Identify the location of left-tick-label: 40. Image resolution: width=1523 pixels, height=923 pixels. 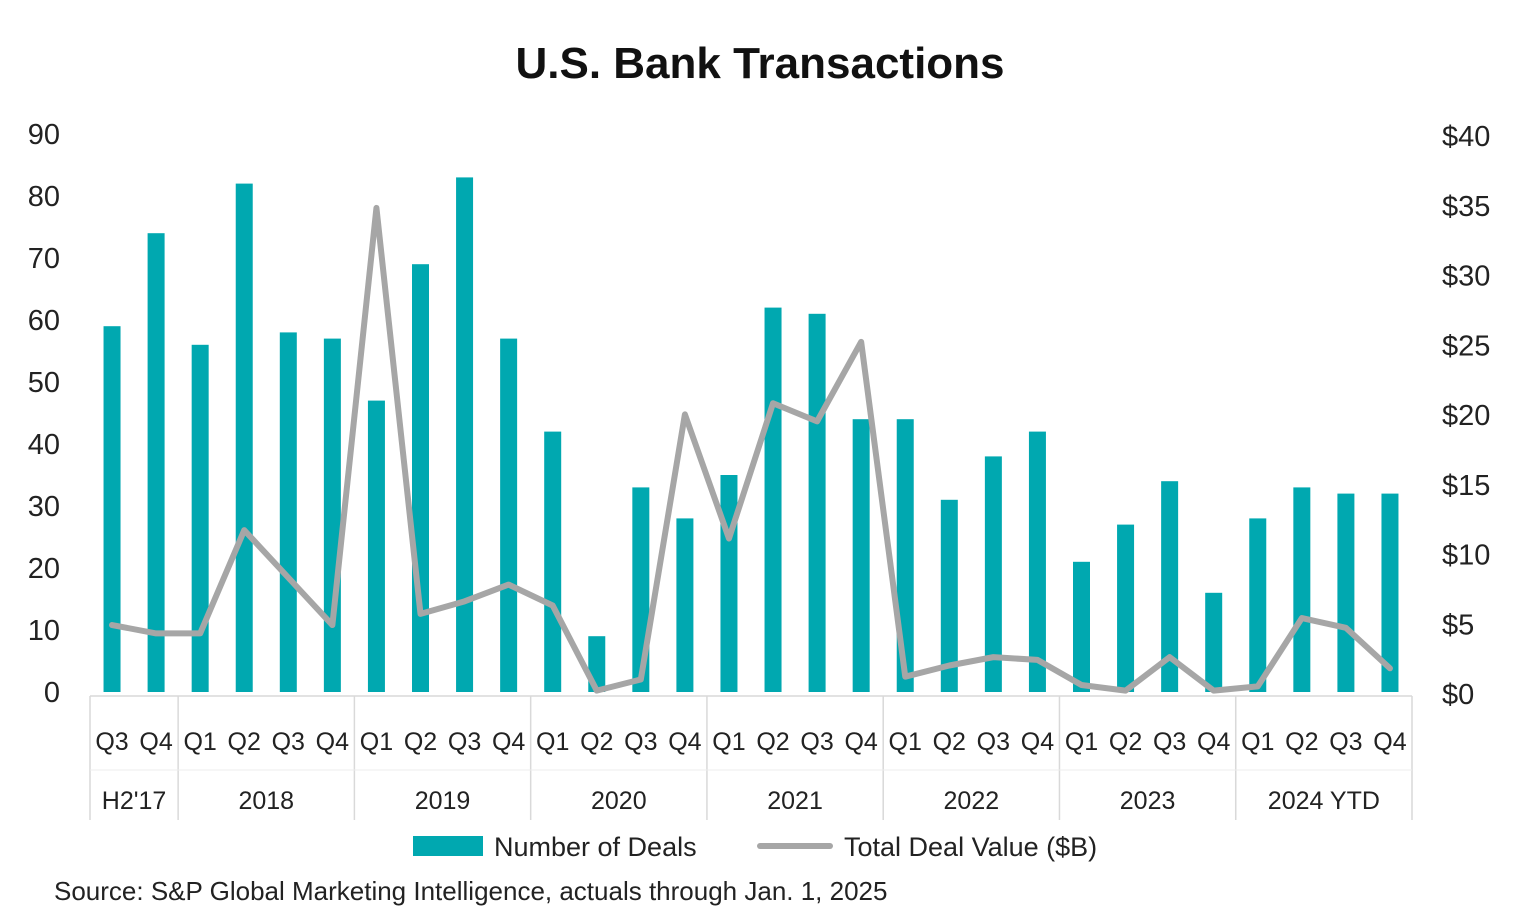
(44, 445).